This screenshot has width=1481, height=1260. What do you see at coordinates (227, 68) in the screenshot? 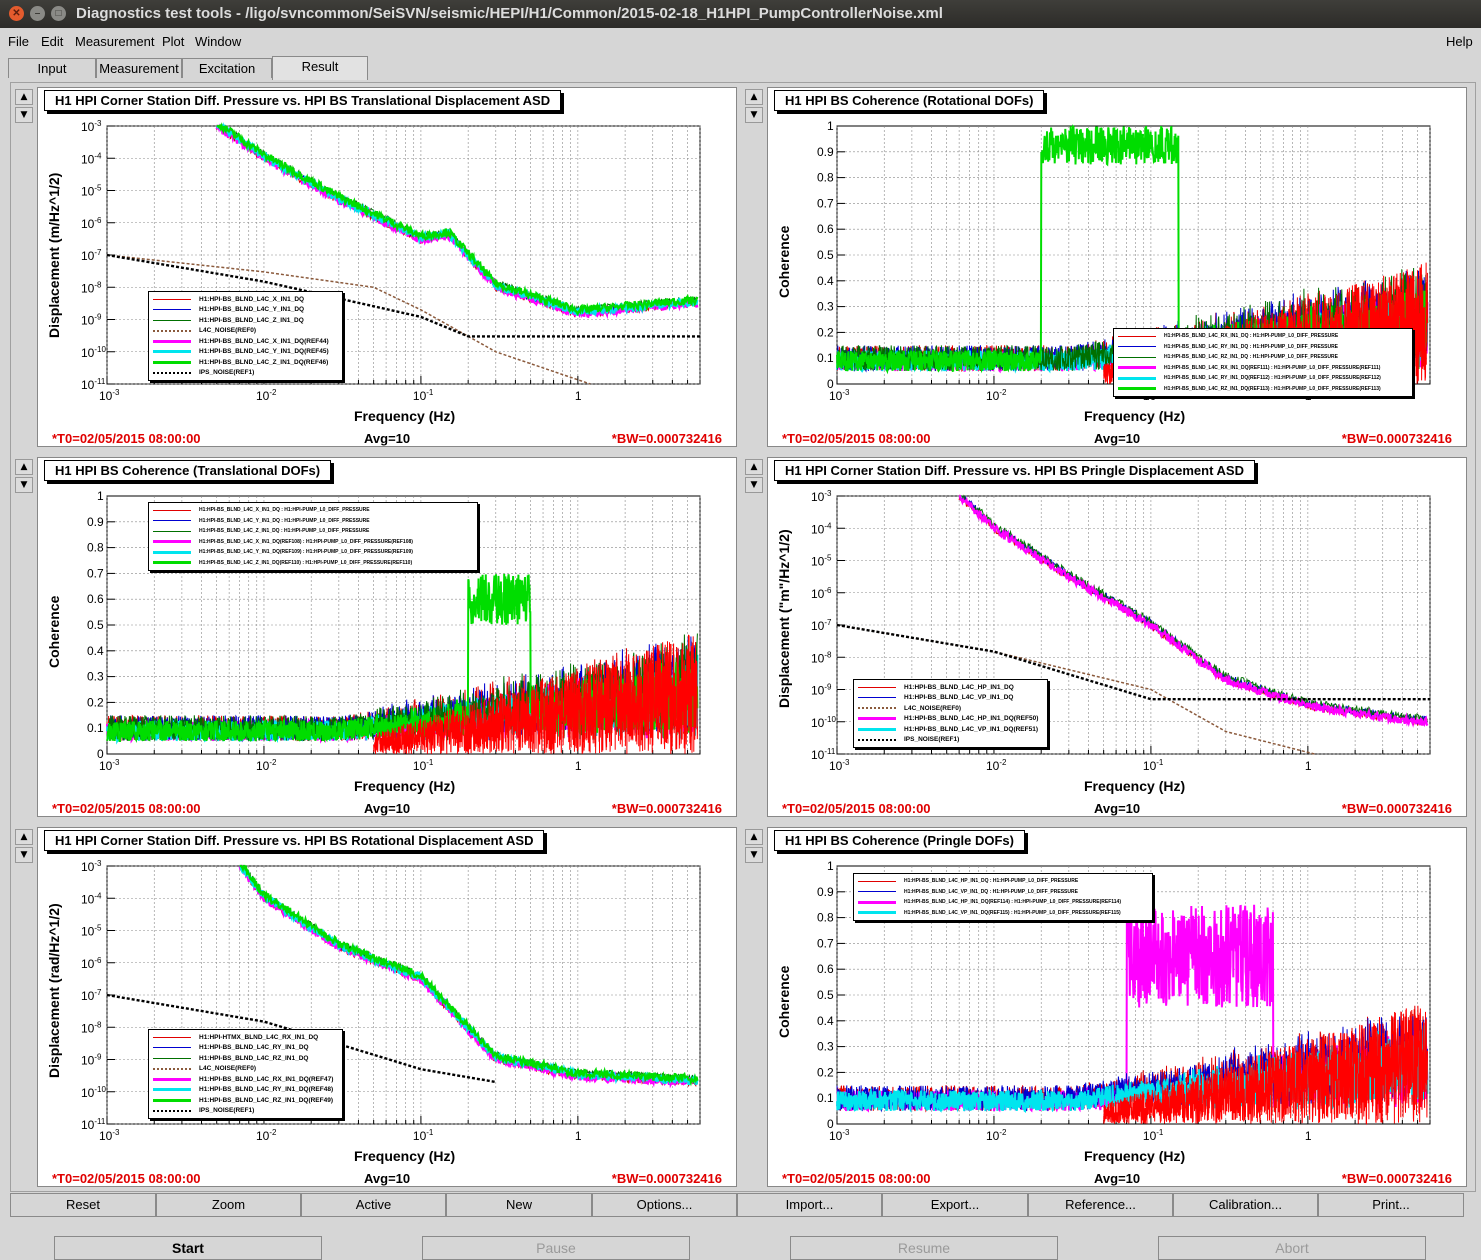
I see `tab-excitation: Excitation` at bounding box center [227, 68].